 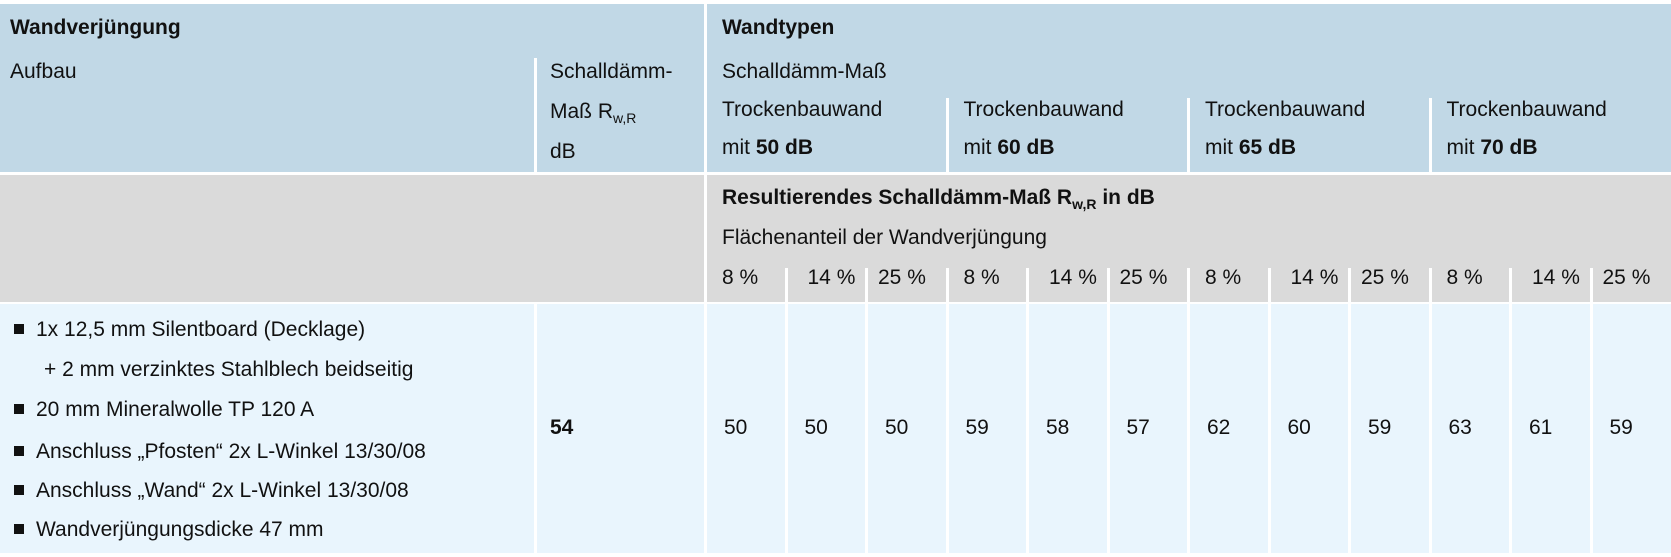 What do you see at coordinates (593, 113) in the screenshot?
I see `rw-line2: Maß Rw,R` at bounding box center [593, 113].